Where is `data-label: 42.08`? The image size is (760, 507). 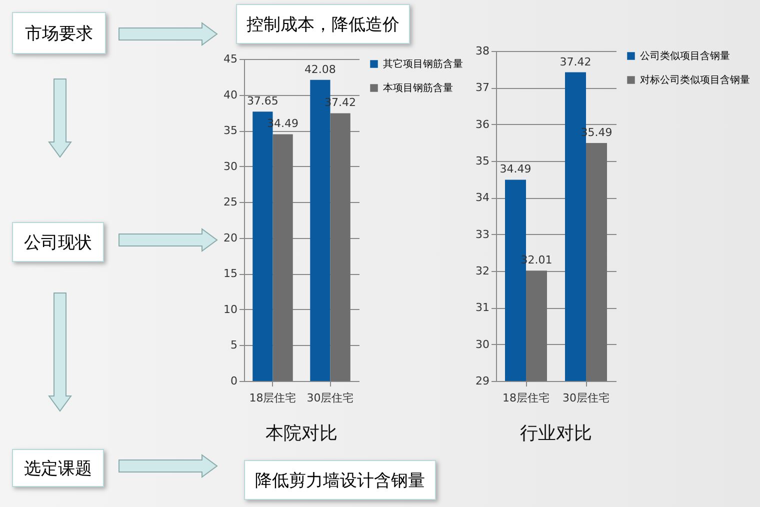 data-label: 42.08 is located at coordinates (320, 69).